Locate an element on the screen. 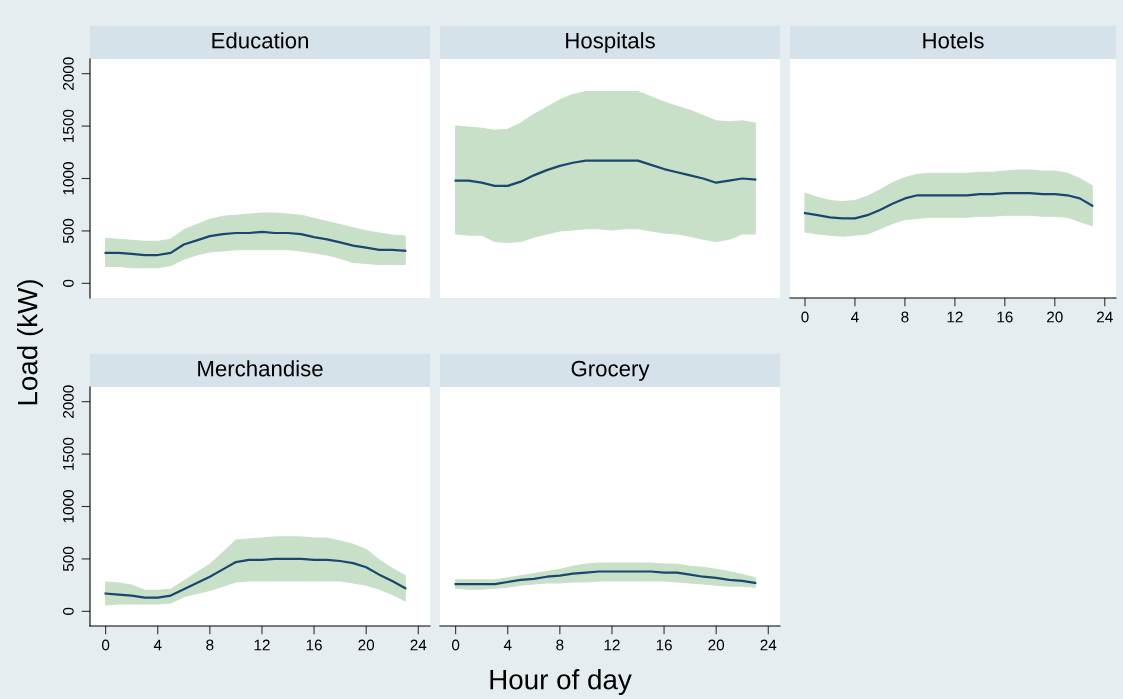 The width and height of the screenshot is (1123, 699). x-axis-title: Hour of day is located at coordinates (561, 682).